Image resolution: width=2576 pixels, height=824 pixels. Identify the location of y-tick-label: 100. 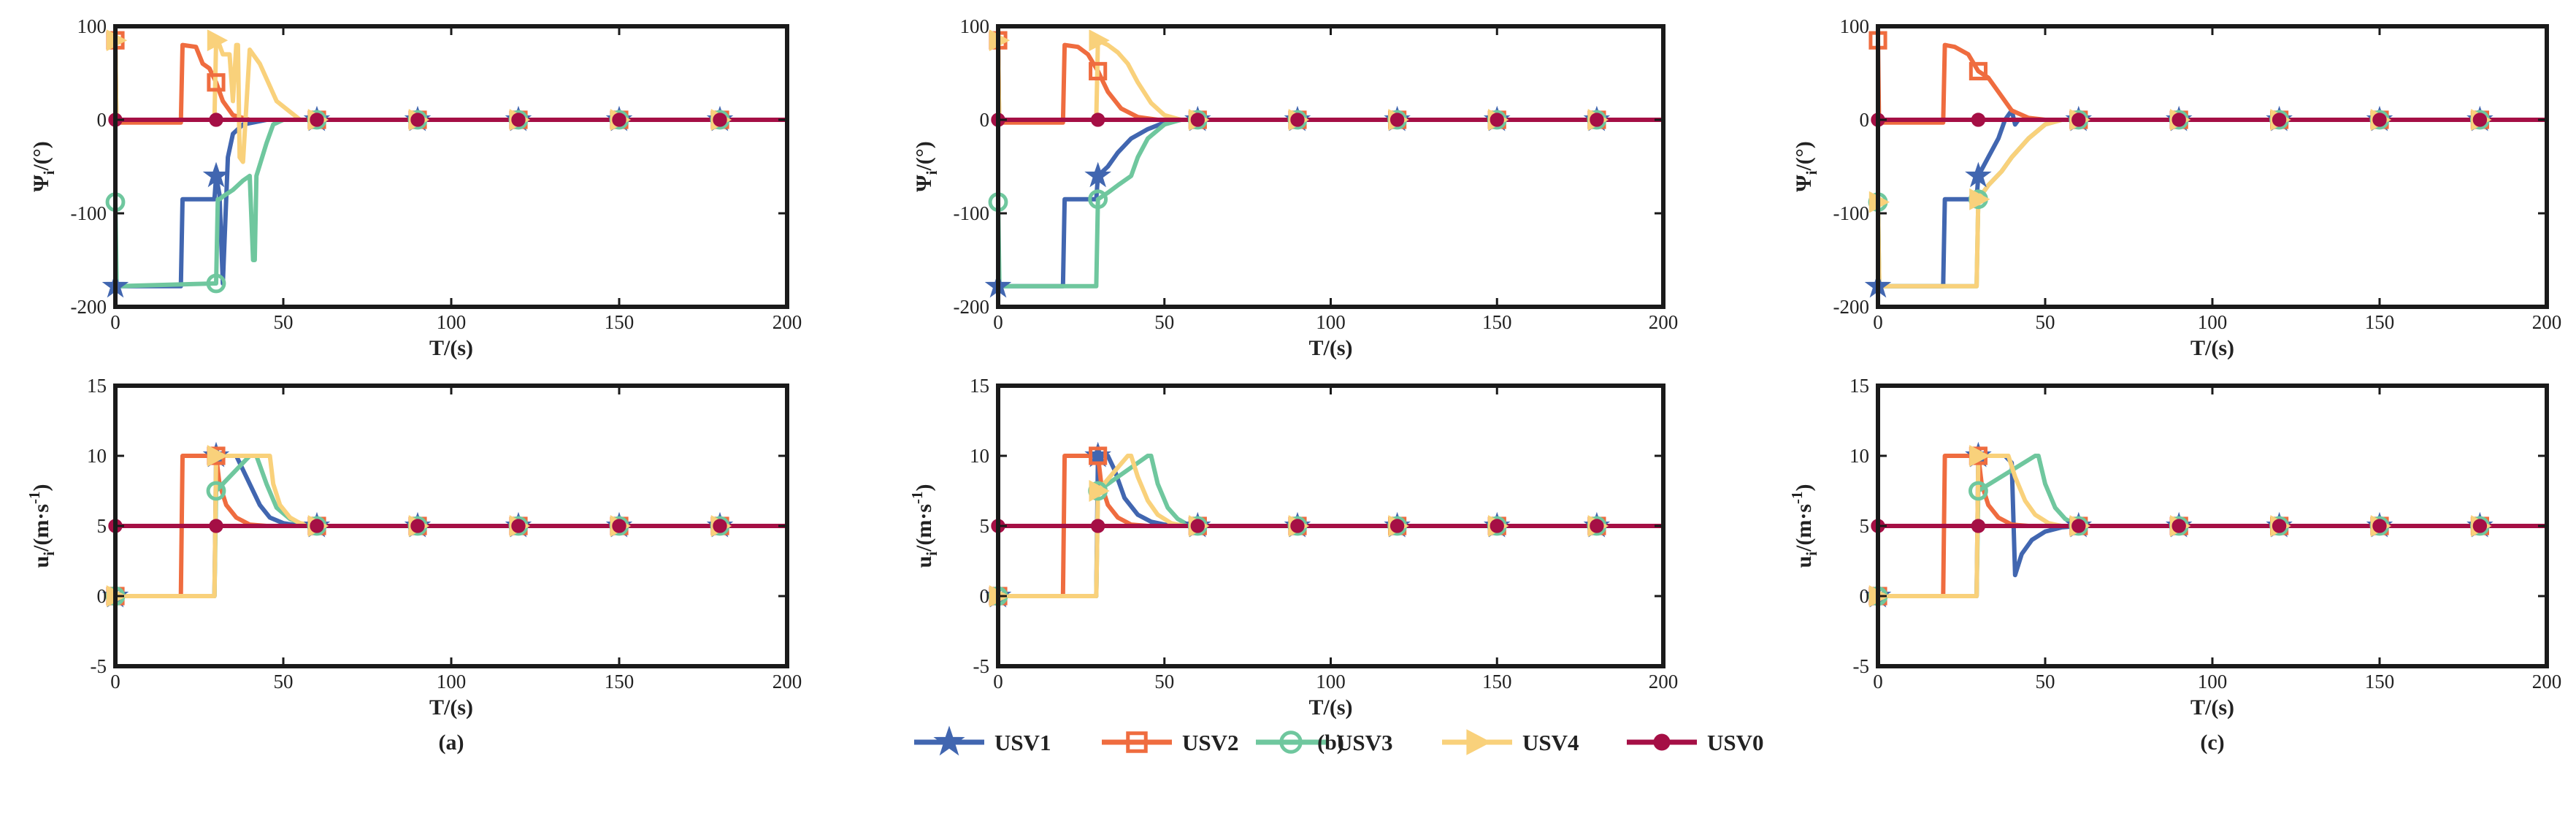
(975, 26).